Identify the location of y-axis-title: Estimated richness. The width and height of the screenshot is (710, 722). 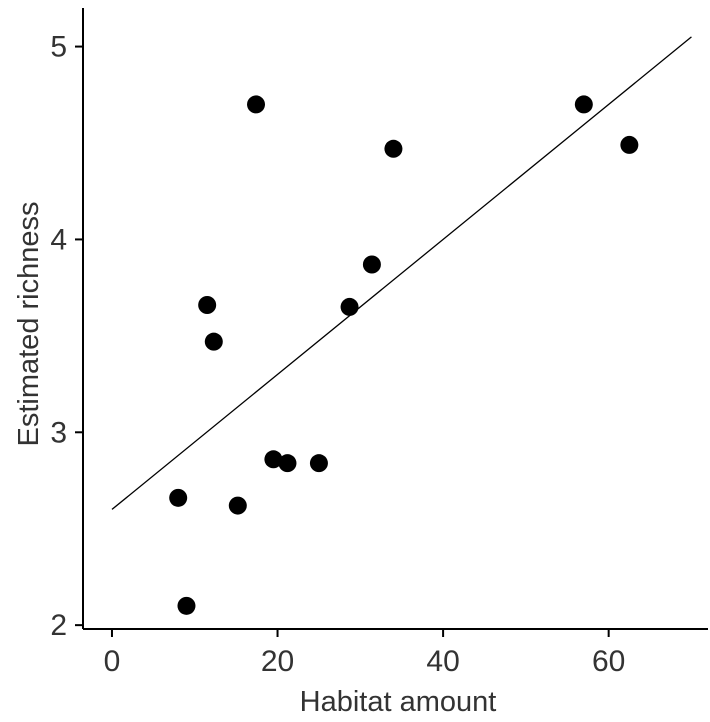
(29, 324).